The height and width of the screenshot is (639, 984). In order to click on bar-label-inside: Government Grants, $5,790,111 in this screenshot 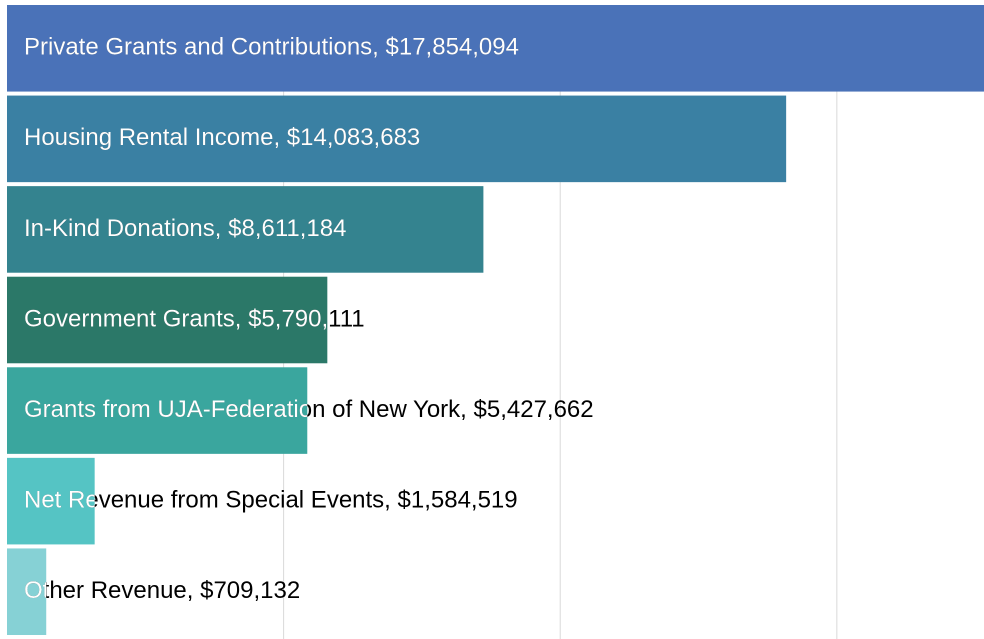, I will do `click(194, 318)`.